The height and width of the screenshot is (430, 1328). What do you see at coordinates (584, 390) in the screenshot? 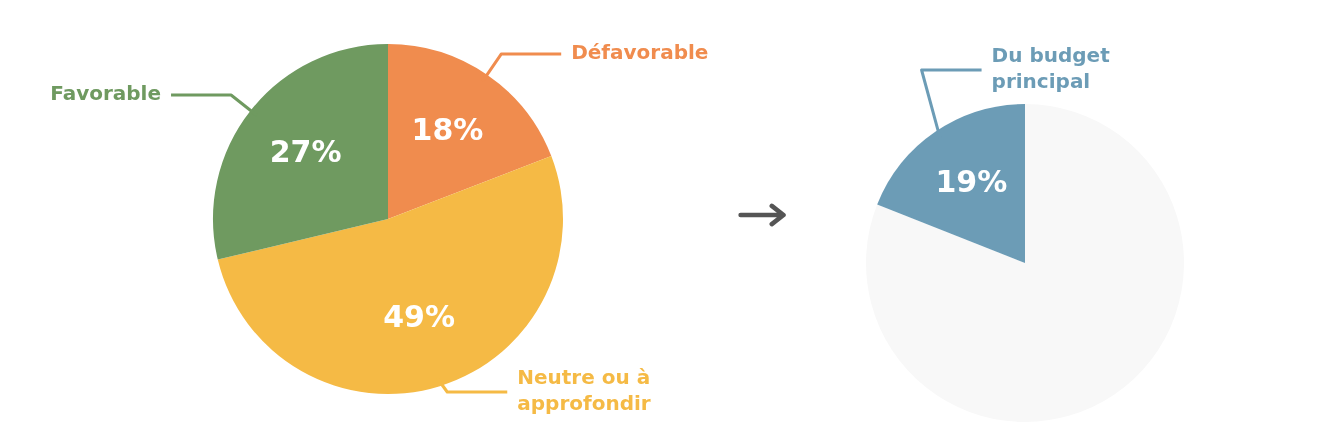
I see `slice-label: Neutre ou à approfondir` at bounding box center [584, 390].